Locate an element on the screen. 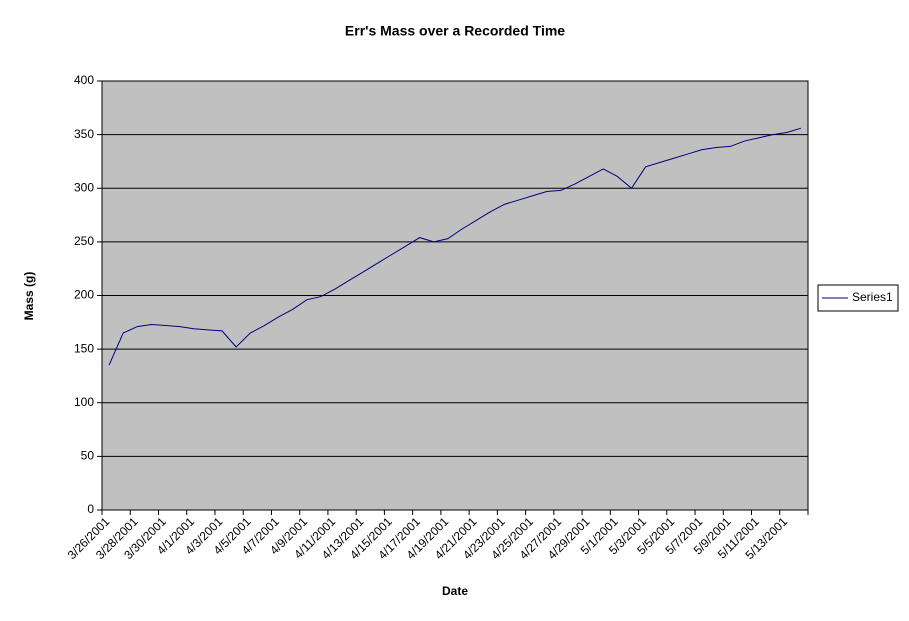  y-tick-label: 200 is located at coordinates (84, 295).